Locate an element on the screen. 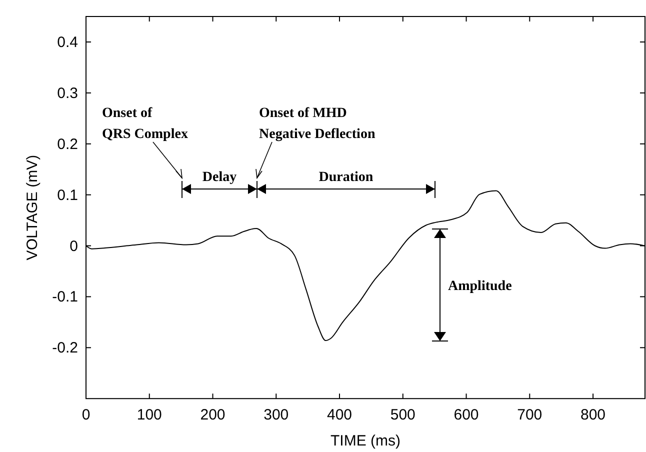 This screenshot has height=452, width=646. annotation: Delay is located at coordinates (219, 177).